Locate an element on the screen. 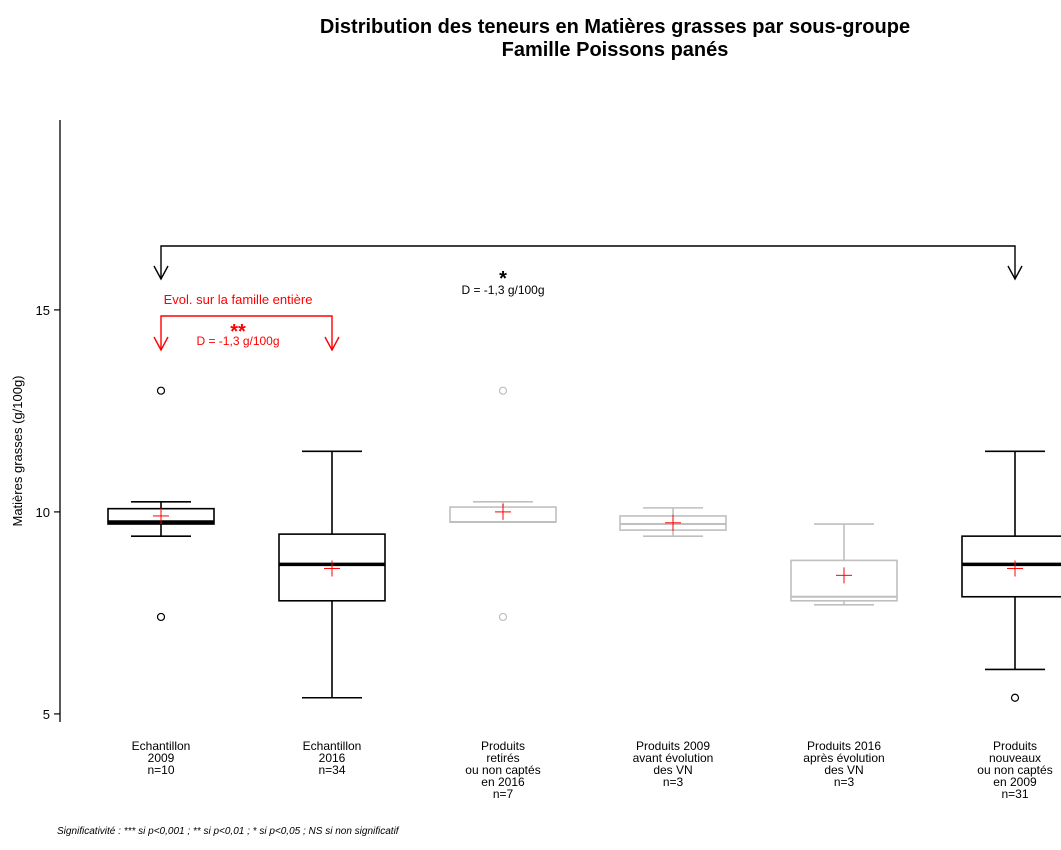 This screenshot has height=850, width=1061. chart-subtitle: Famille Poissons panés is located at coordinates (615, 50).